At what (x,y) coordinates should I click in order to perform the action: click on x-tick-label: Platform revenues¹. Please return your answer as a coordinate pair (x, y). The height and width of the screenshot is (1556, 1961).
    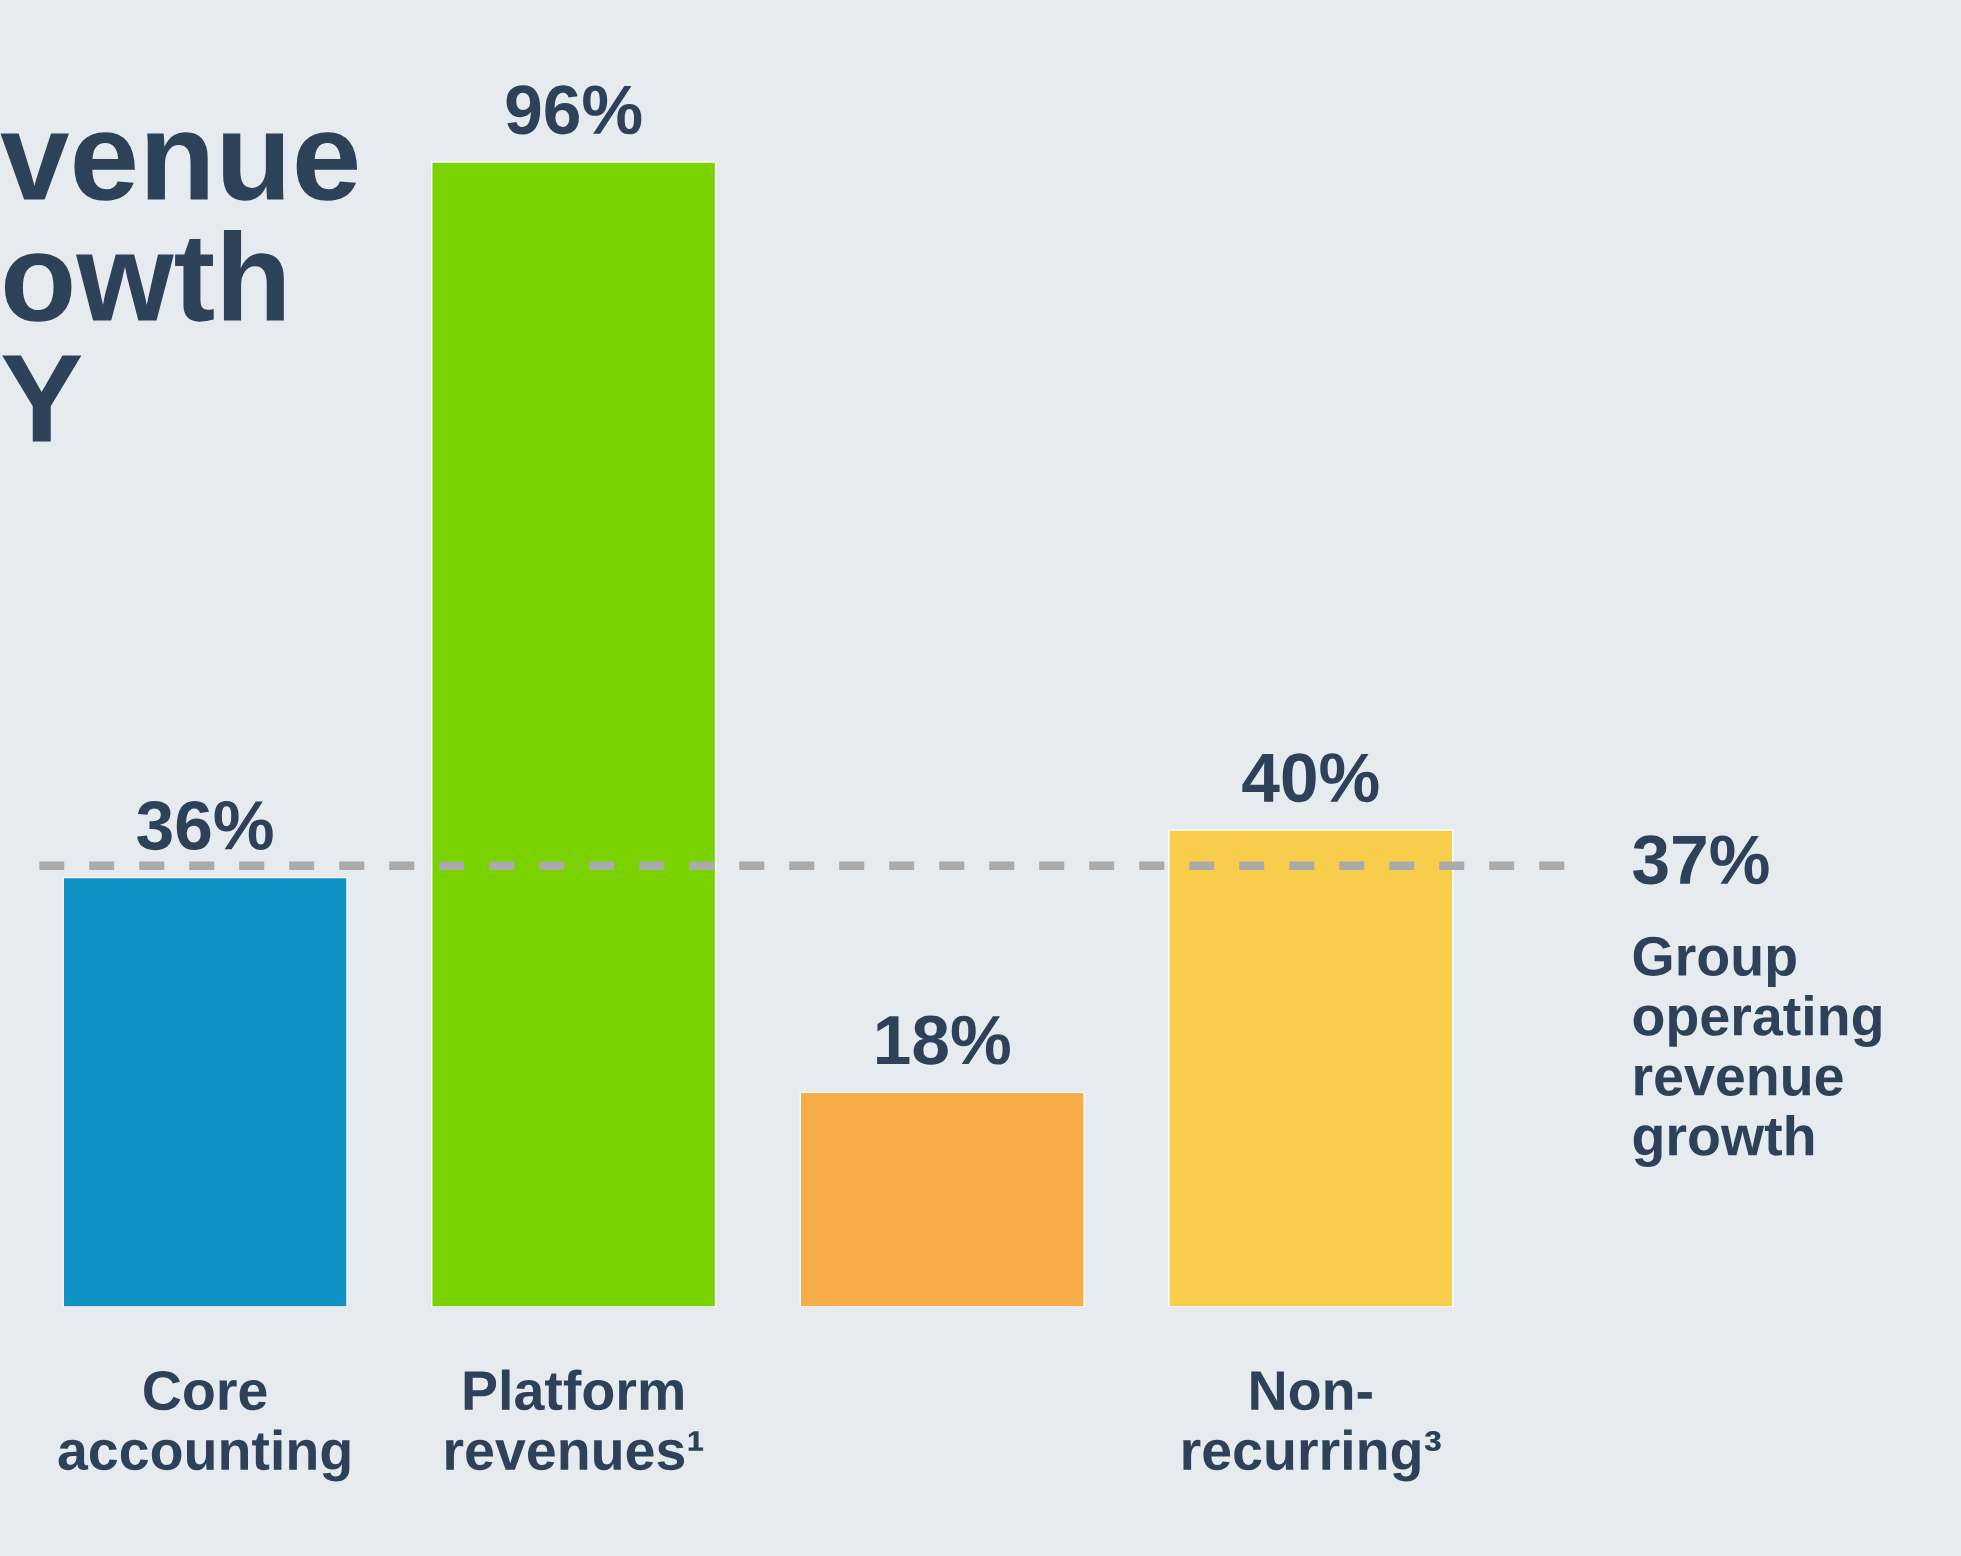
    Looking at the image, I should click on (575, 1420).